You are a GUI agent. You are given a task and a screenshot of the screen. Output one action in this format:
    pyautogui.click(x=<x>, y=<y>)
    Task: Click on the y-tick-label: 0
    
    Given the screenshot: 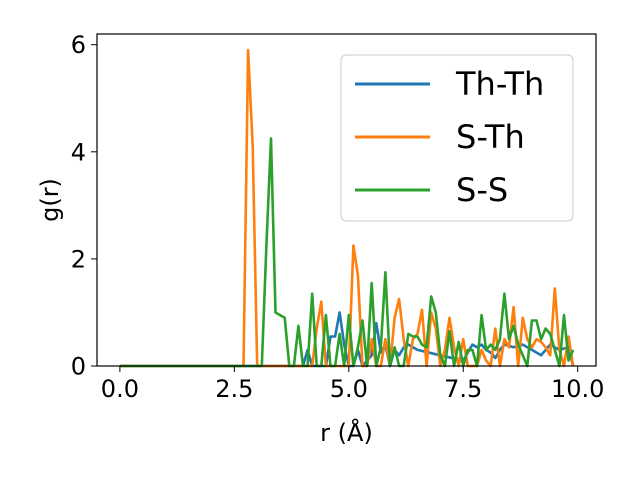 What is the action you would take?
    pyautogui.click(x=78, y=367)
    